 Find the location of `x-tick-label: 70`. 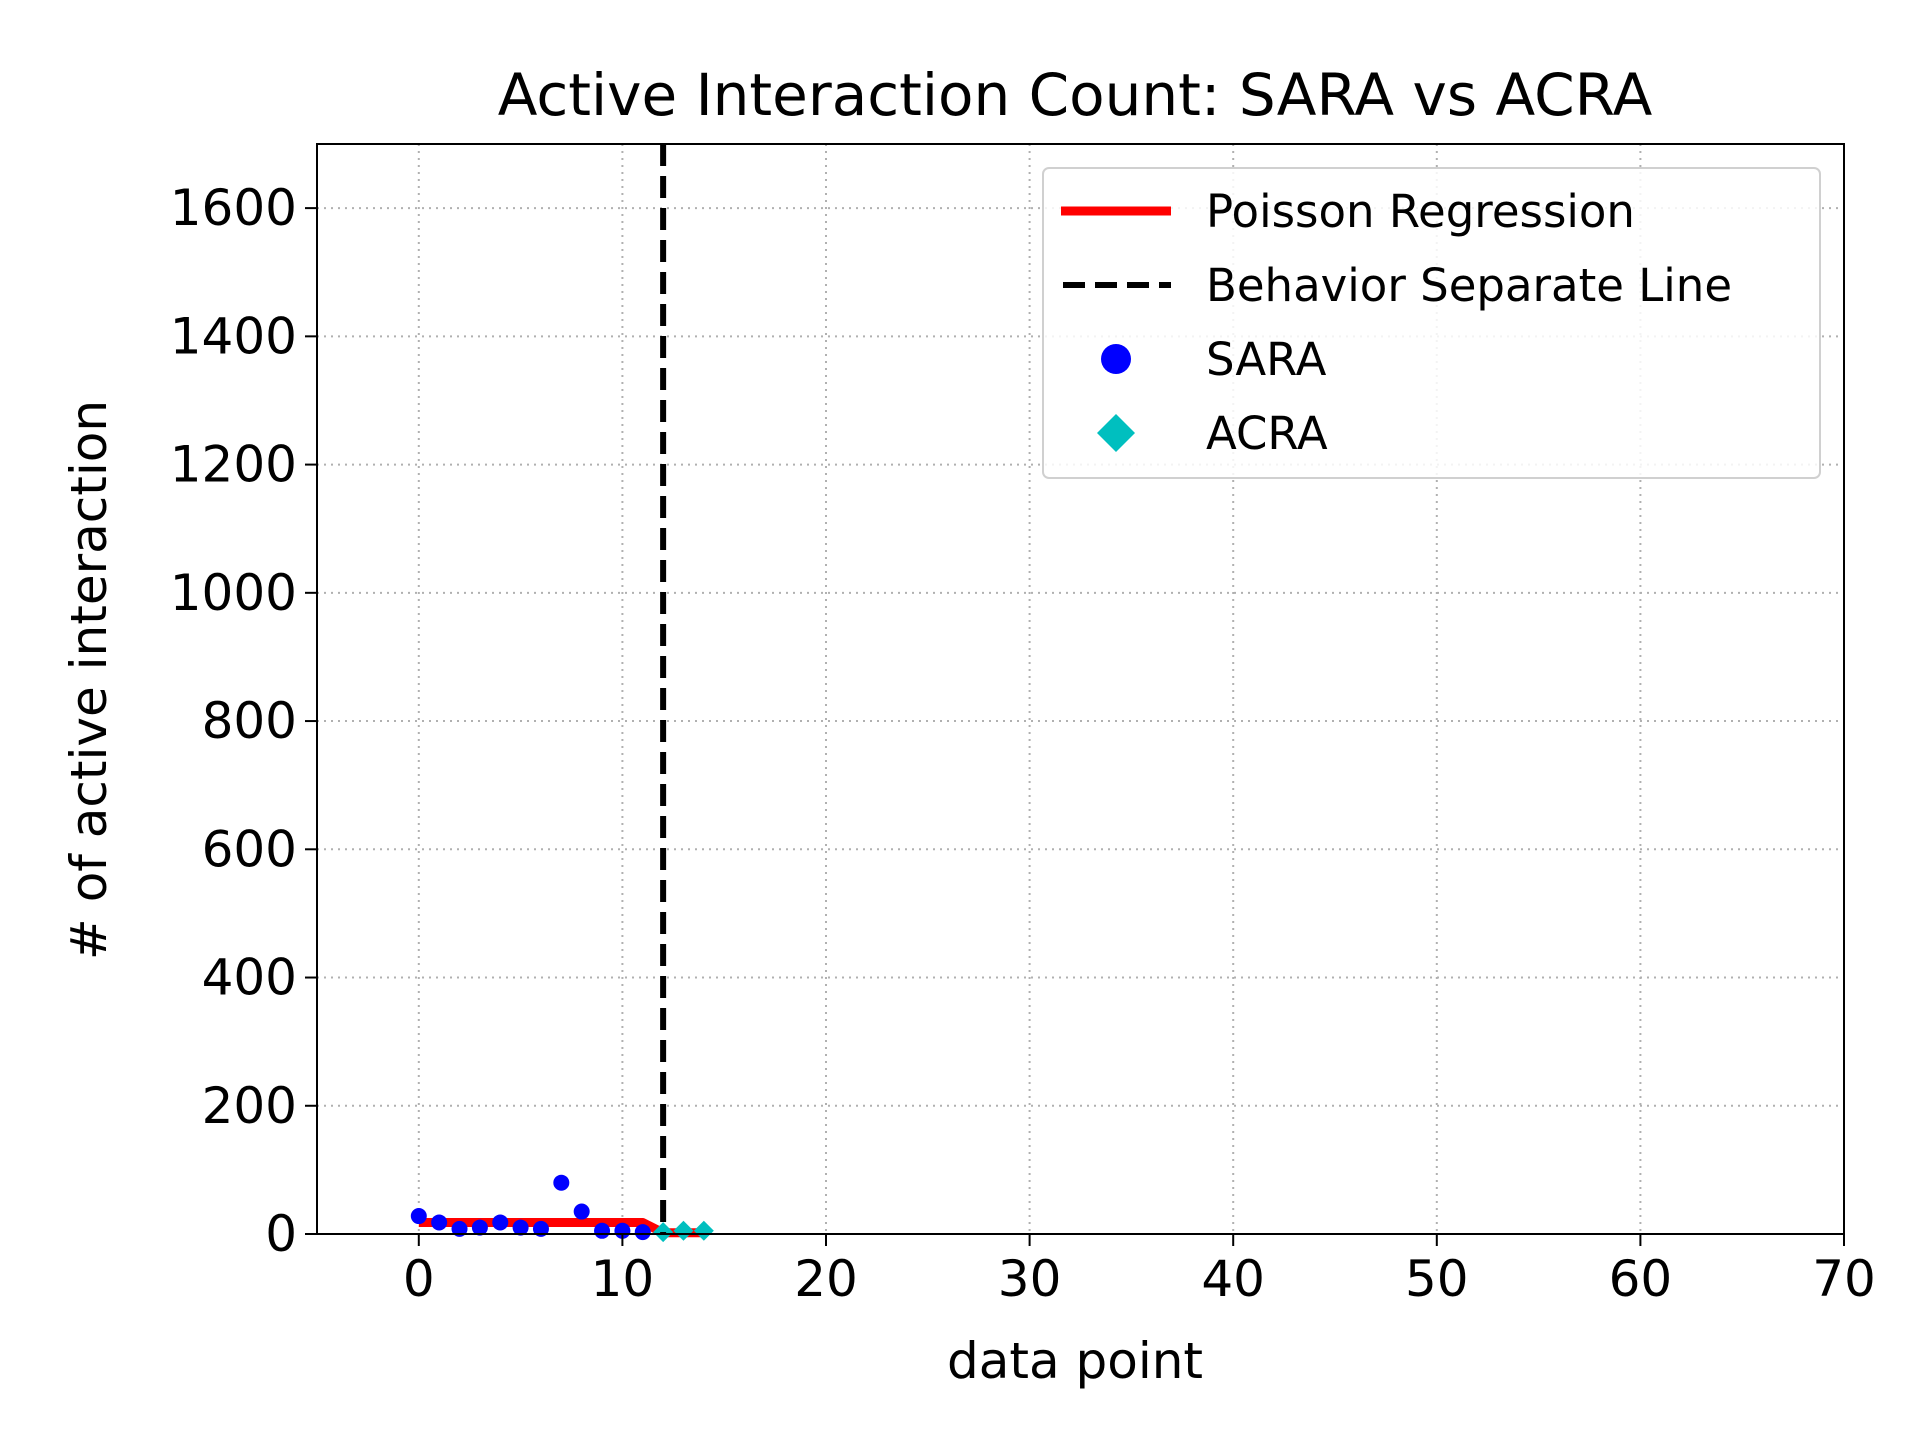

x-tick-label: 70 is located at coordinates (1844, 1279).